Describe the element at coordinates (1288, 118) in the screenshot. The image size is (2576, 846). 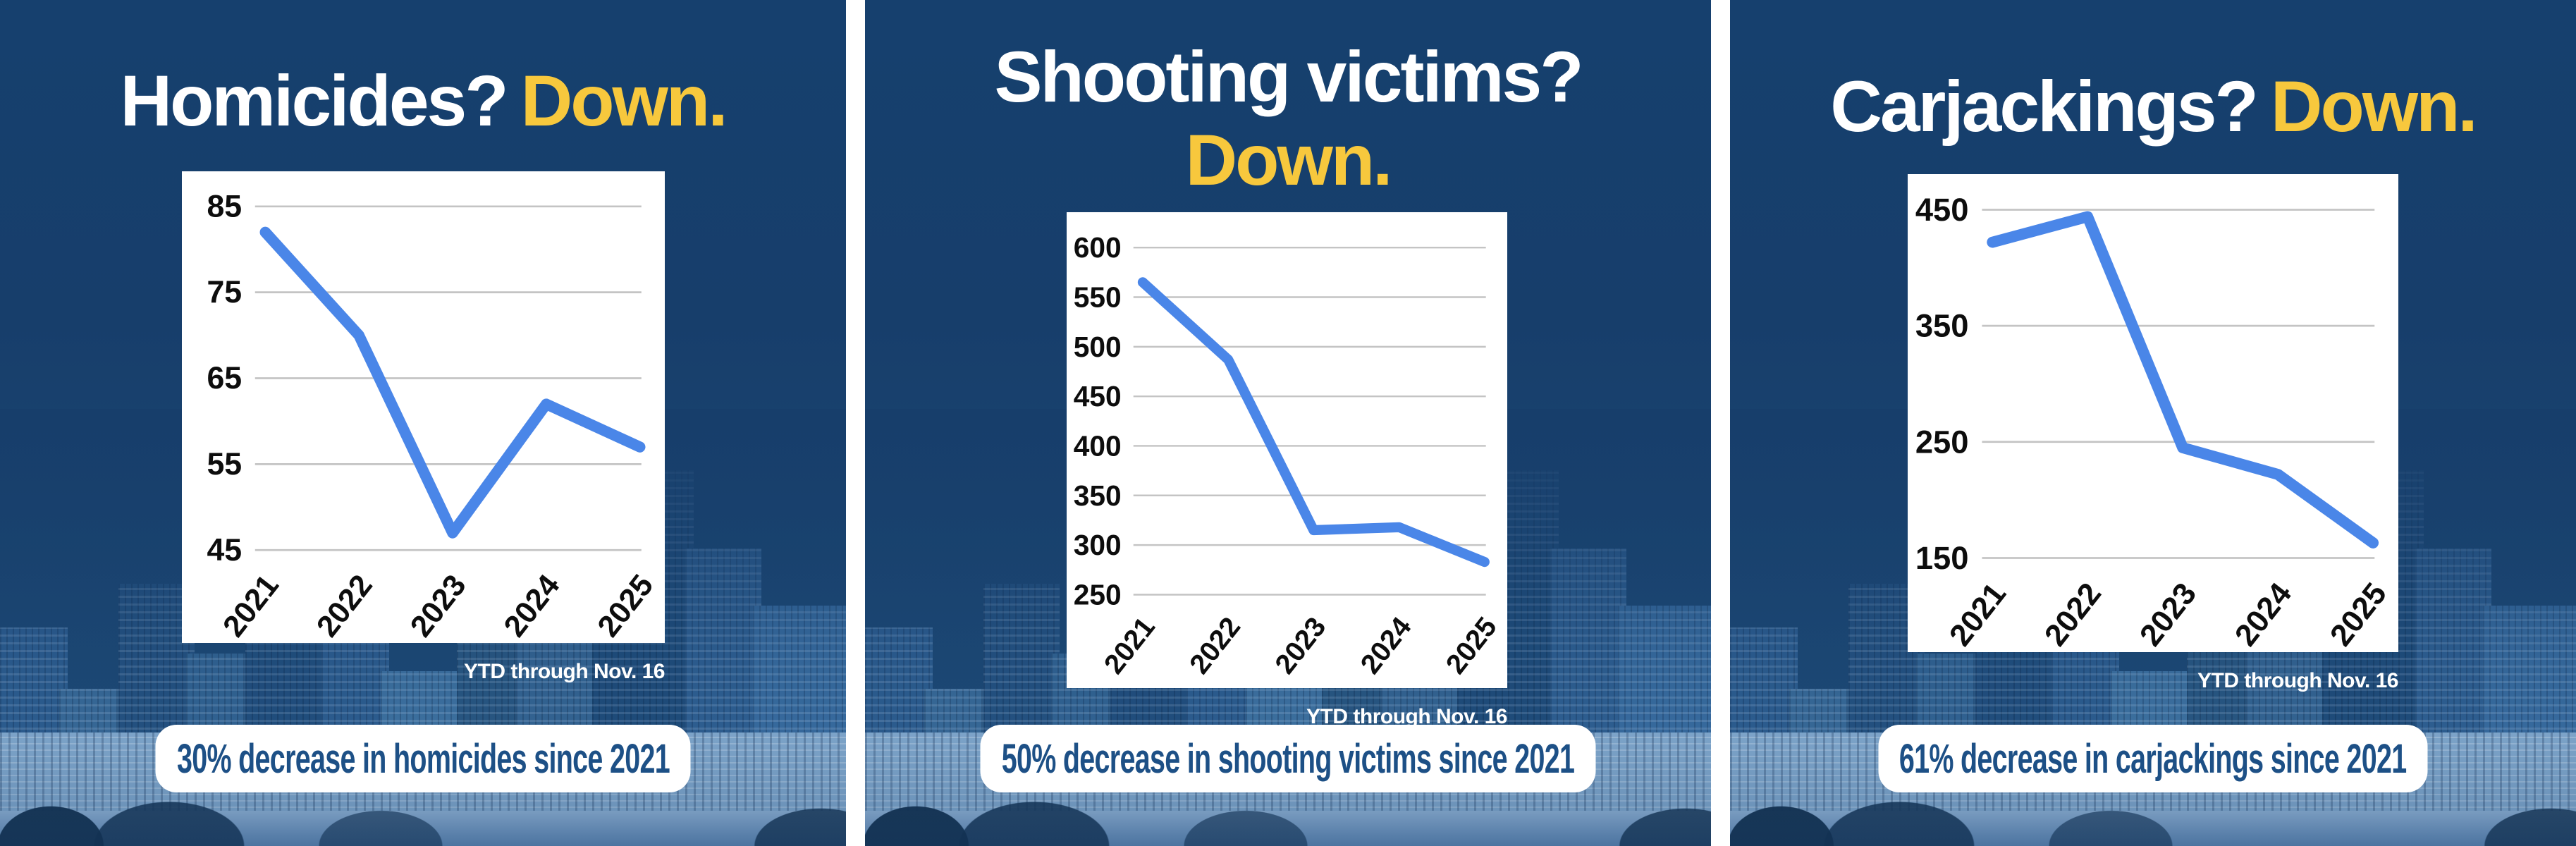
I see `panel-title: Shooting victims? Down.` at that location.